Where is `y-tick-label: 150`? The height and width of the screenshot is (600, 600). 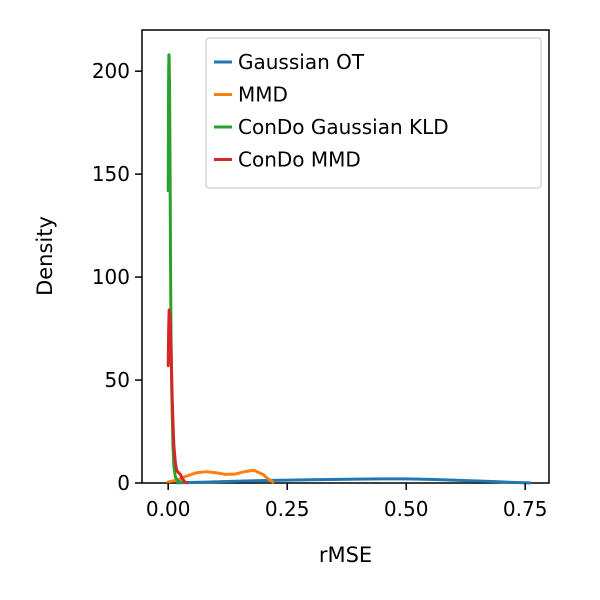
y-tick-label: 150 is located at coordinates (111, 174).